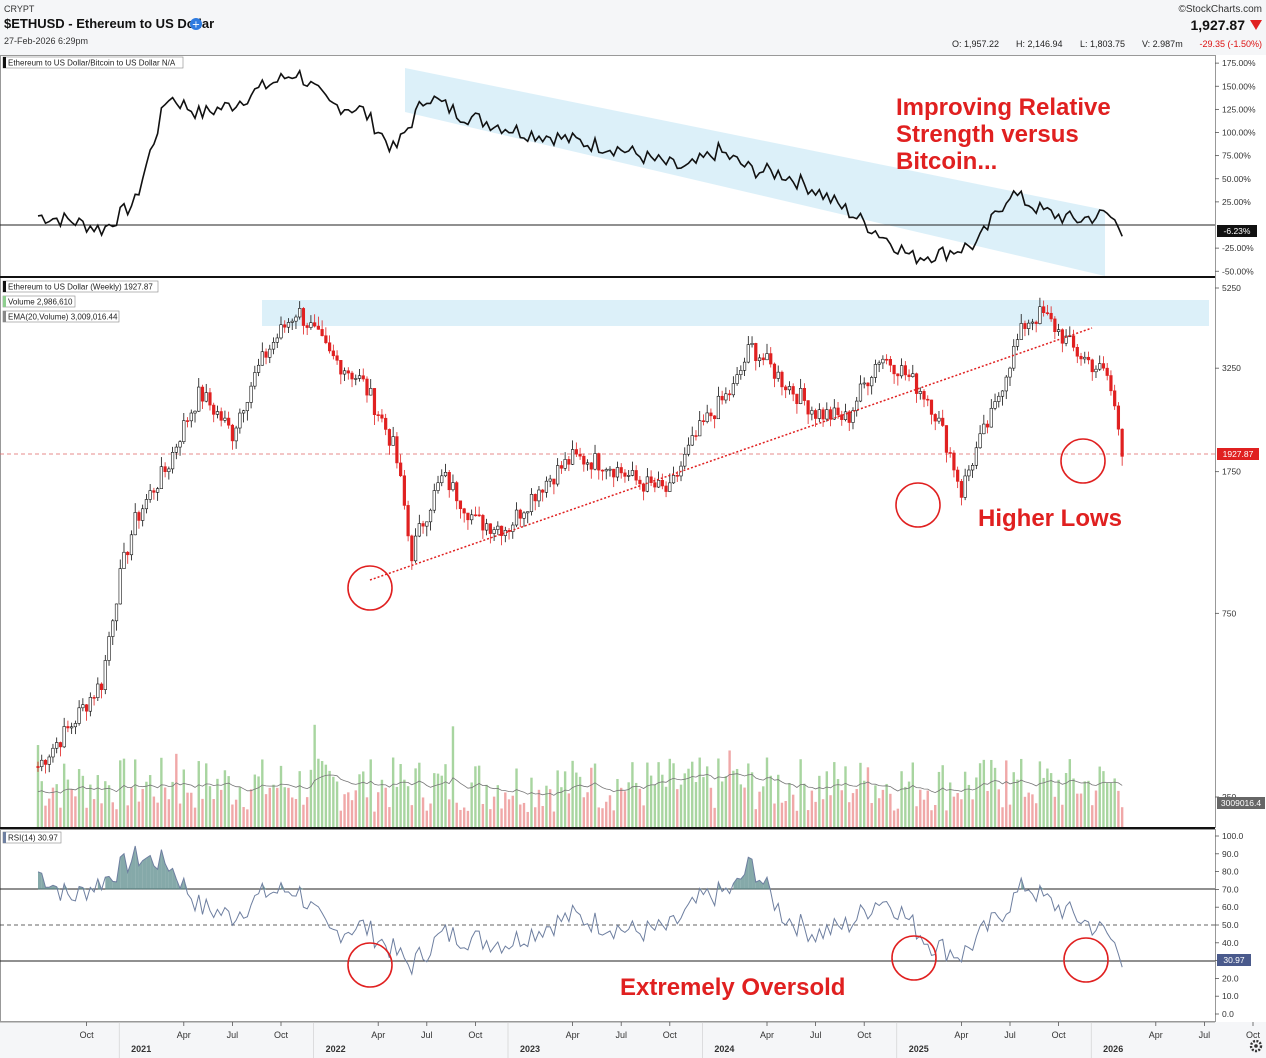  What do you see at coordinates (1205, 1035) in the screenshot?
I see `month-tick-label: Jul` at bounding box center [1205, 1035].